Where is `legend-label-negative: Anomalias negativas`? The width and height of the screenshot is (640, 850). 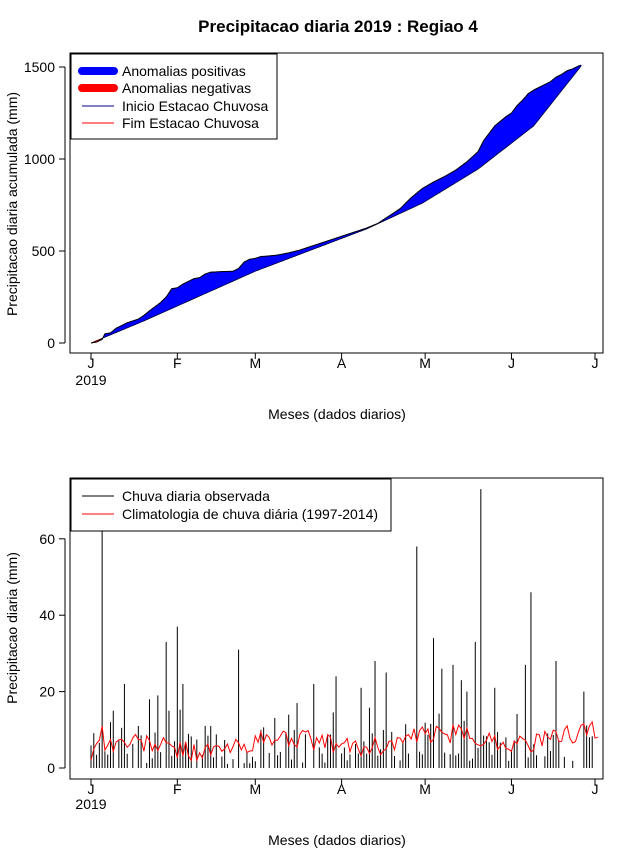
legend-label-negative: Anomalias negativas is located at coordinates (186, 88).